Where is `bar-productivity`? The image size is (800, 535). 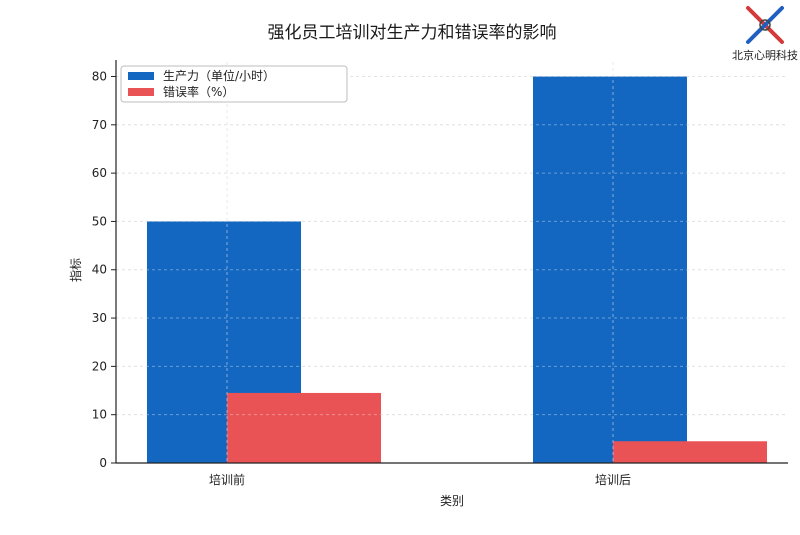 bar-productivity is located at coordinates (610, 270).